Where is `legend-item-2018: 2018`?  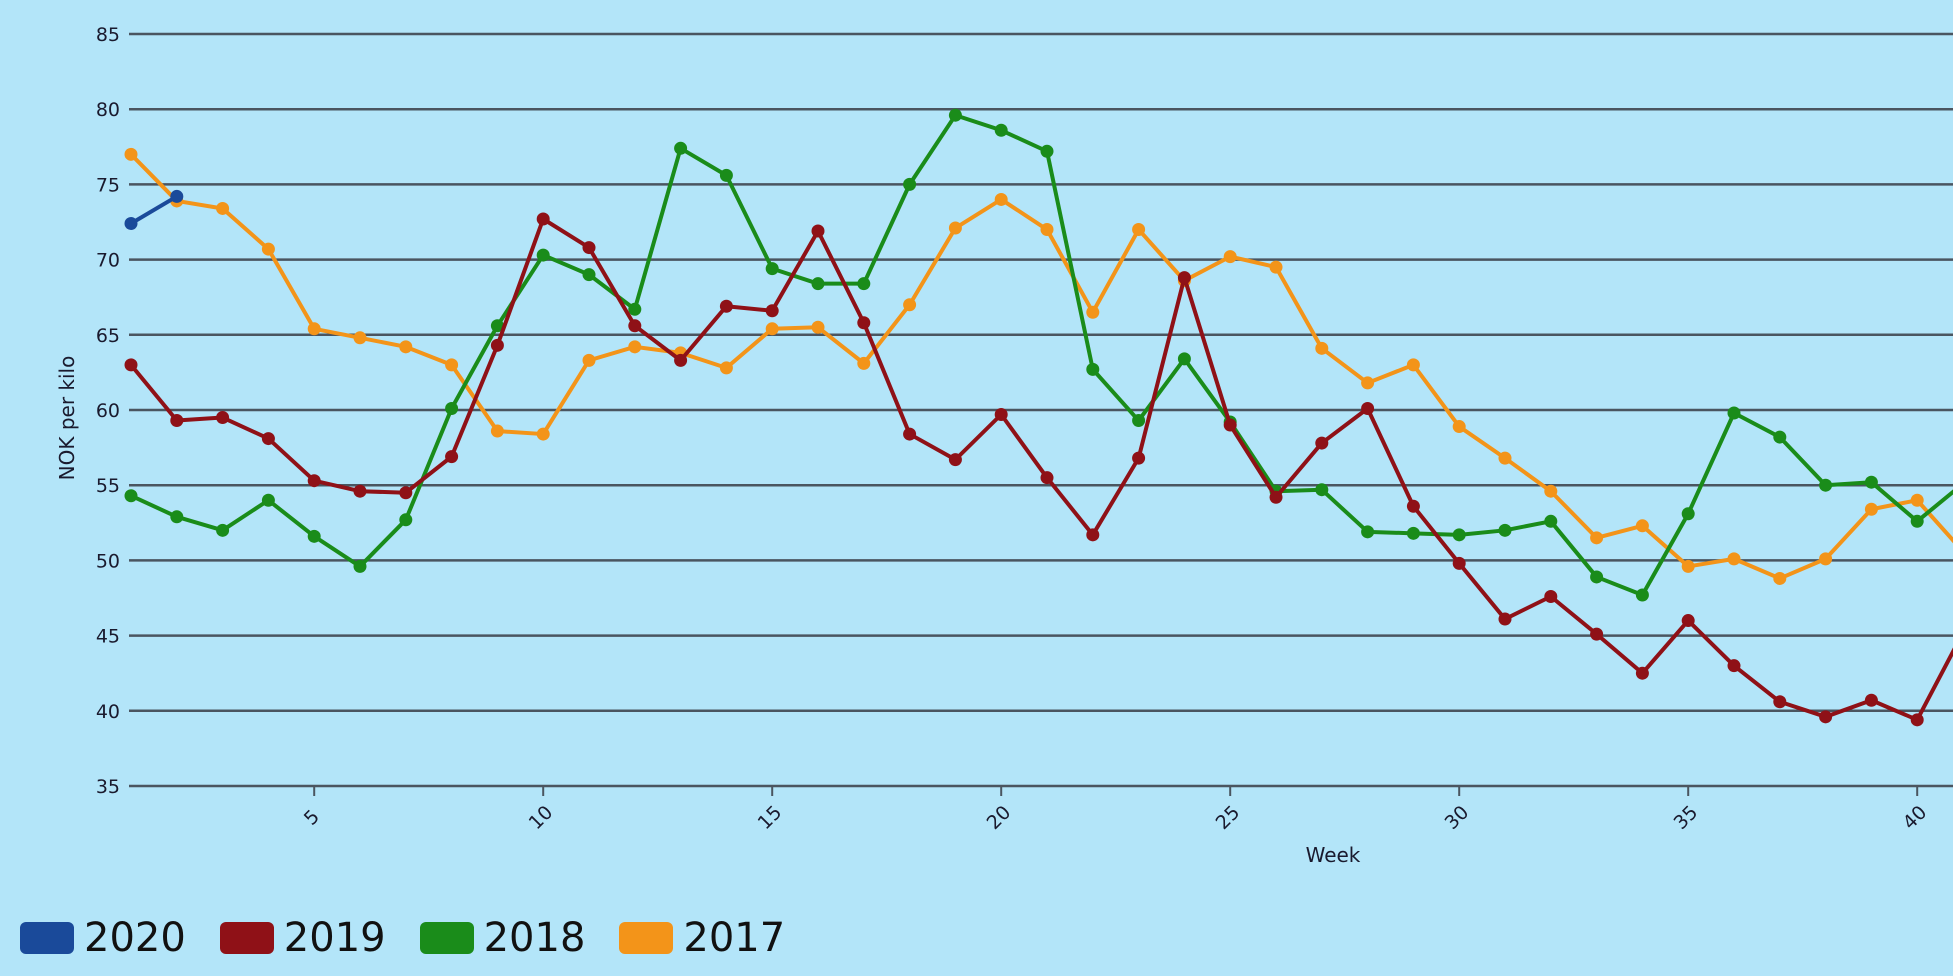 legend-item-2018: 2018 is located at coordinates (502, 938).